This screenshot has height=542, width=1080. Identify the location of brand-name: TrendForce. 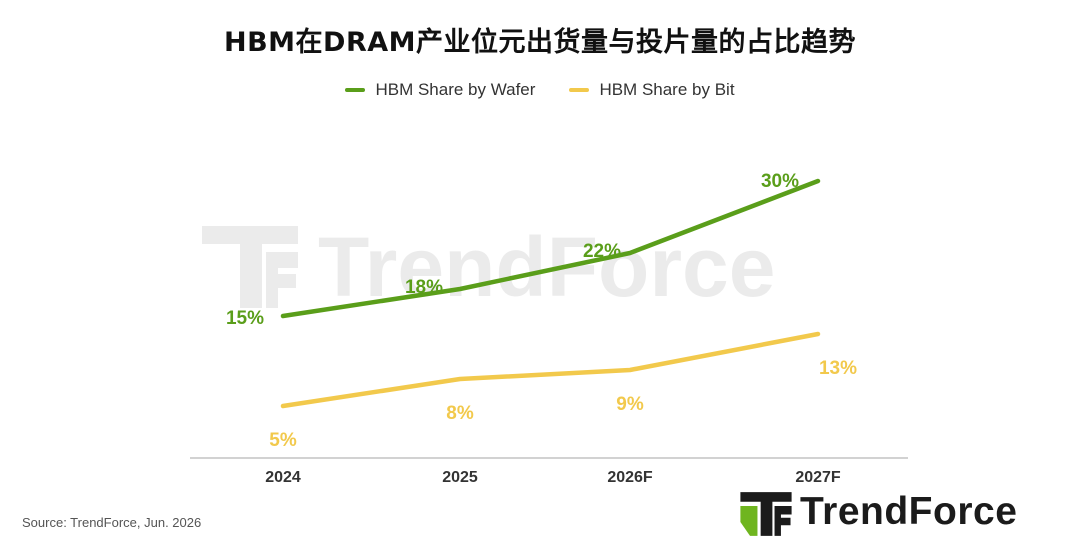
(909, 511).